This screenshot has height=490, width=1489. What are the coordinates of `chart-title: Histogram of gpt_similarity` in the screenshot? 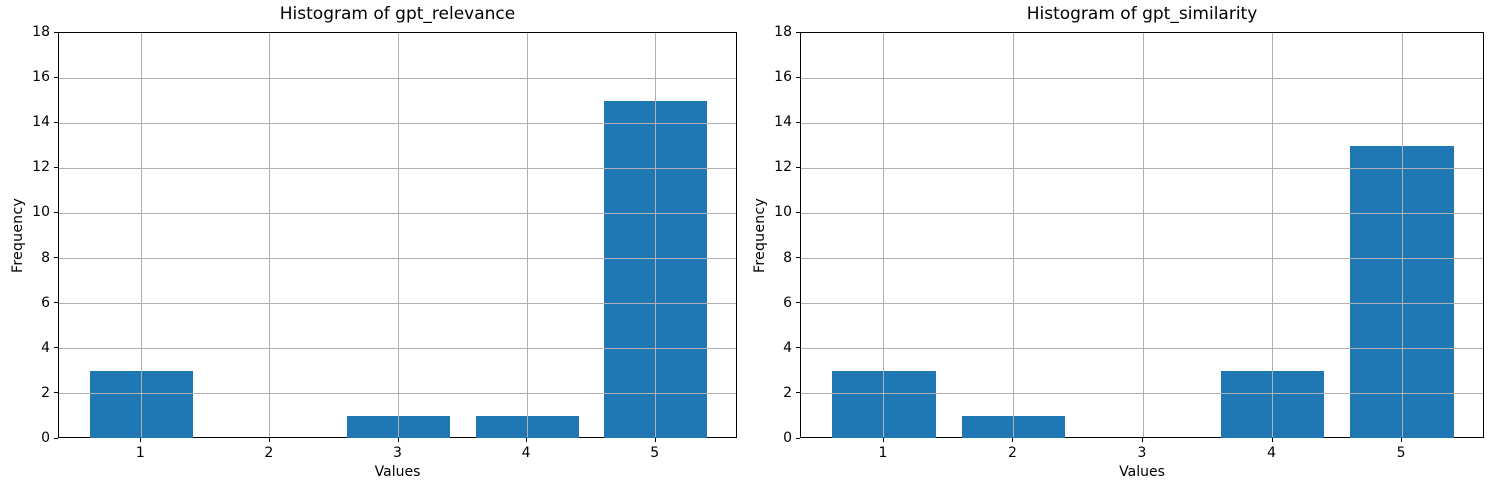 It's located at (1142, 14).